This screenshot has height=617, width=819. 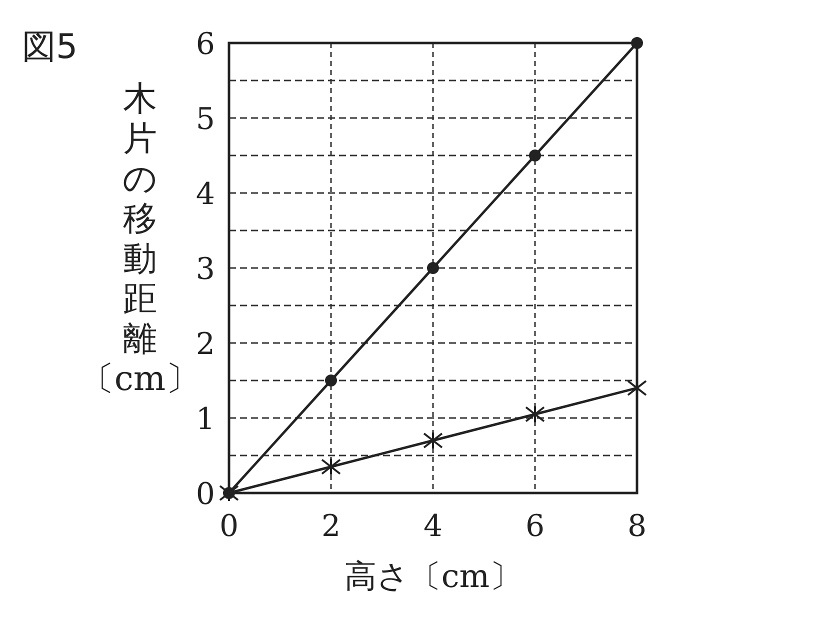 I want to click on x-tick-label: 6, so click(x=535, y=526).